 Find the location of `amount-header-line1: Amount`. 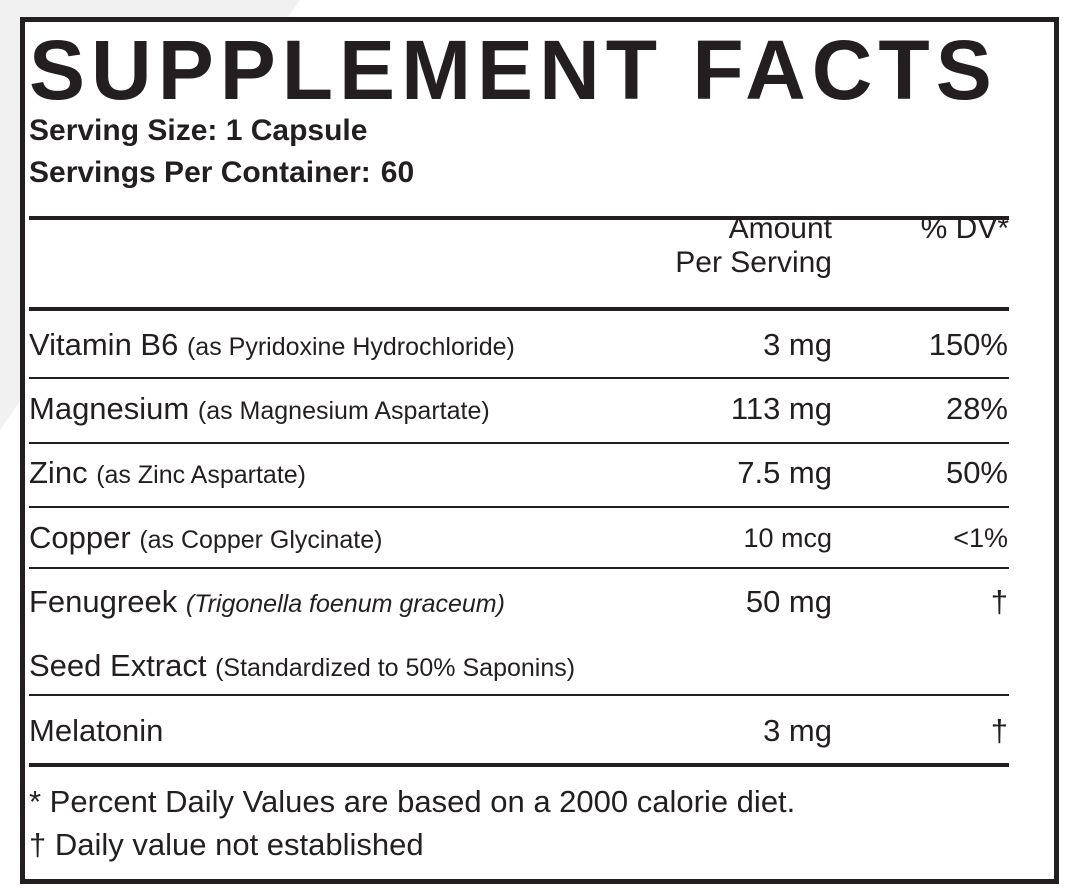

amount-header-line1: Amount is located at coordinates (780, 228).